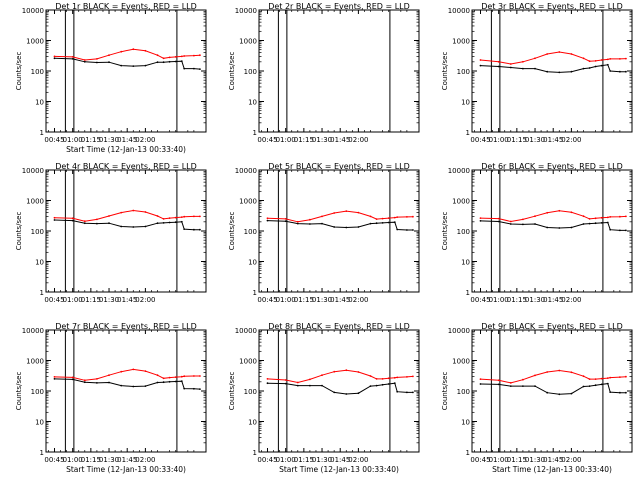 The width and height of the screenshot is (640, 480). Describe the element at coordinates (126, 166) in the screenshot. I see `panel-title: Det 4r BLACK = Events, RED = LLD` at that location.